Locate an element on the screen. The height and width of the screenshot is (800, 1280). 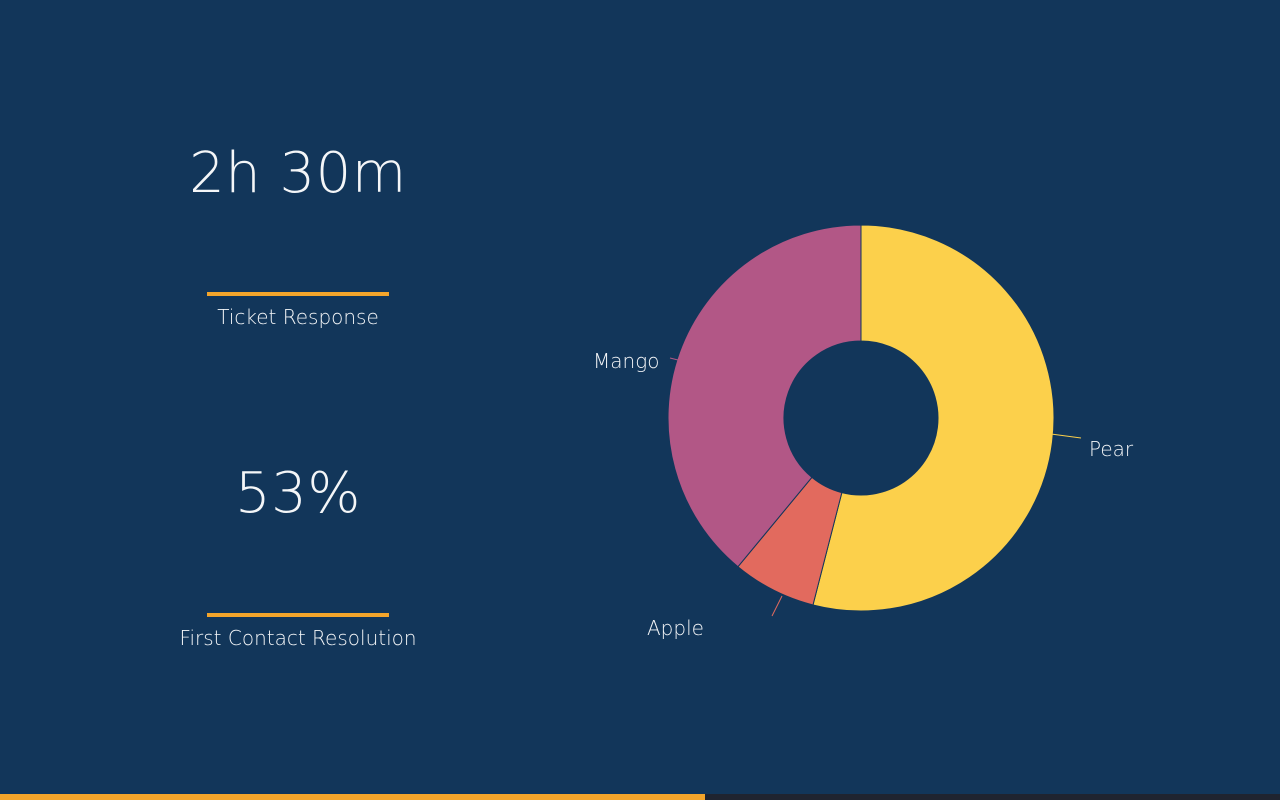
slice-label-mango: Mango is located at coordinates (626, 361).